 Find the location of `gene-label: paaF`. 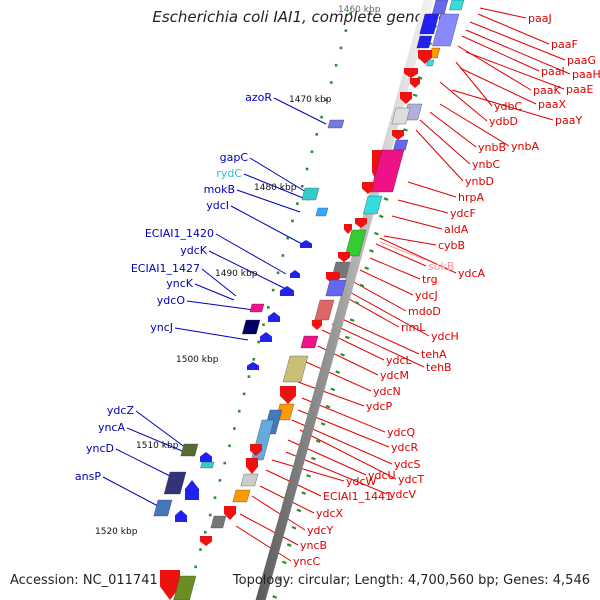

gene-label: paaF is located at coordinates (564, 44).